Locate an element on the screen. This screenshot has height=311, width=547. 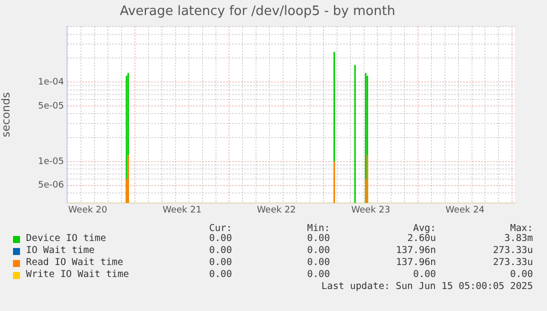
y-tick-label: 1e-05 is located at coordinates (51, 161).